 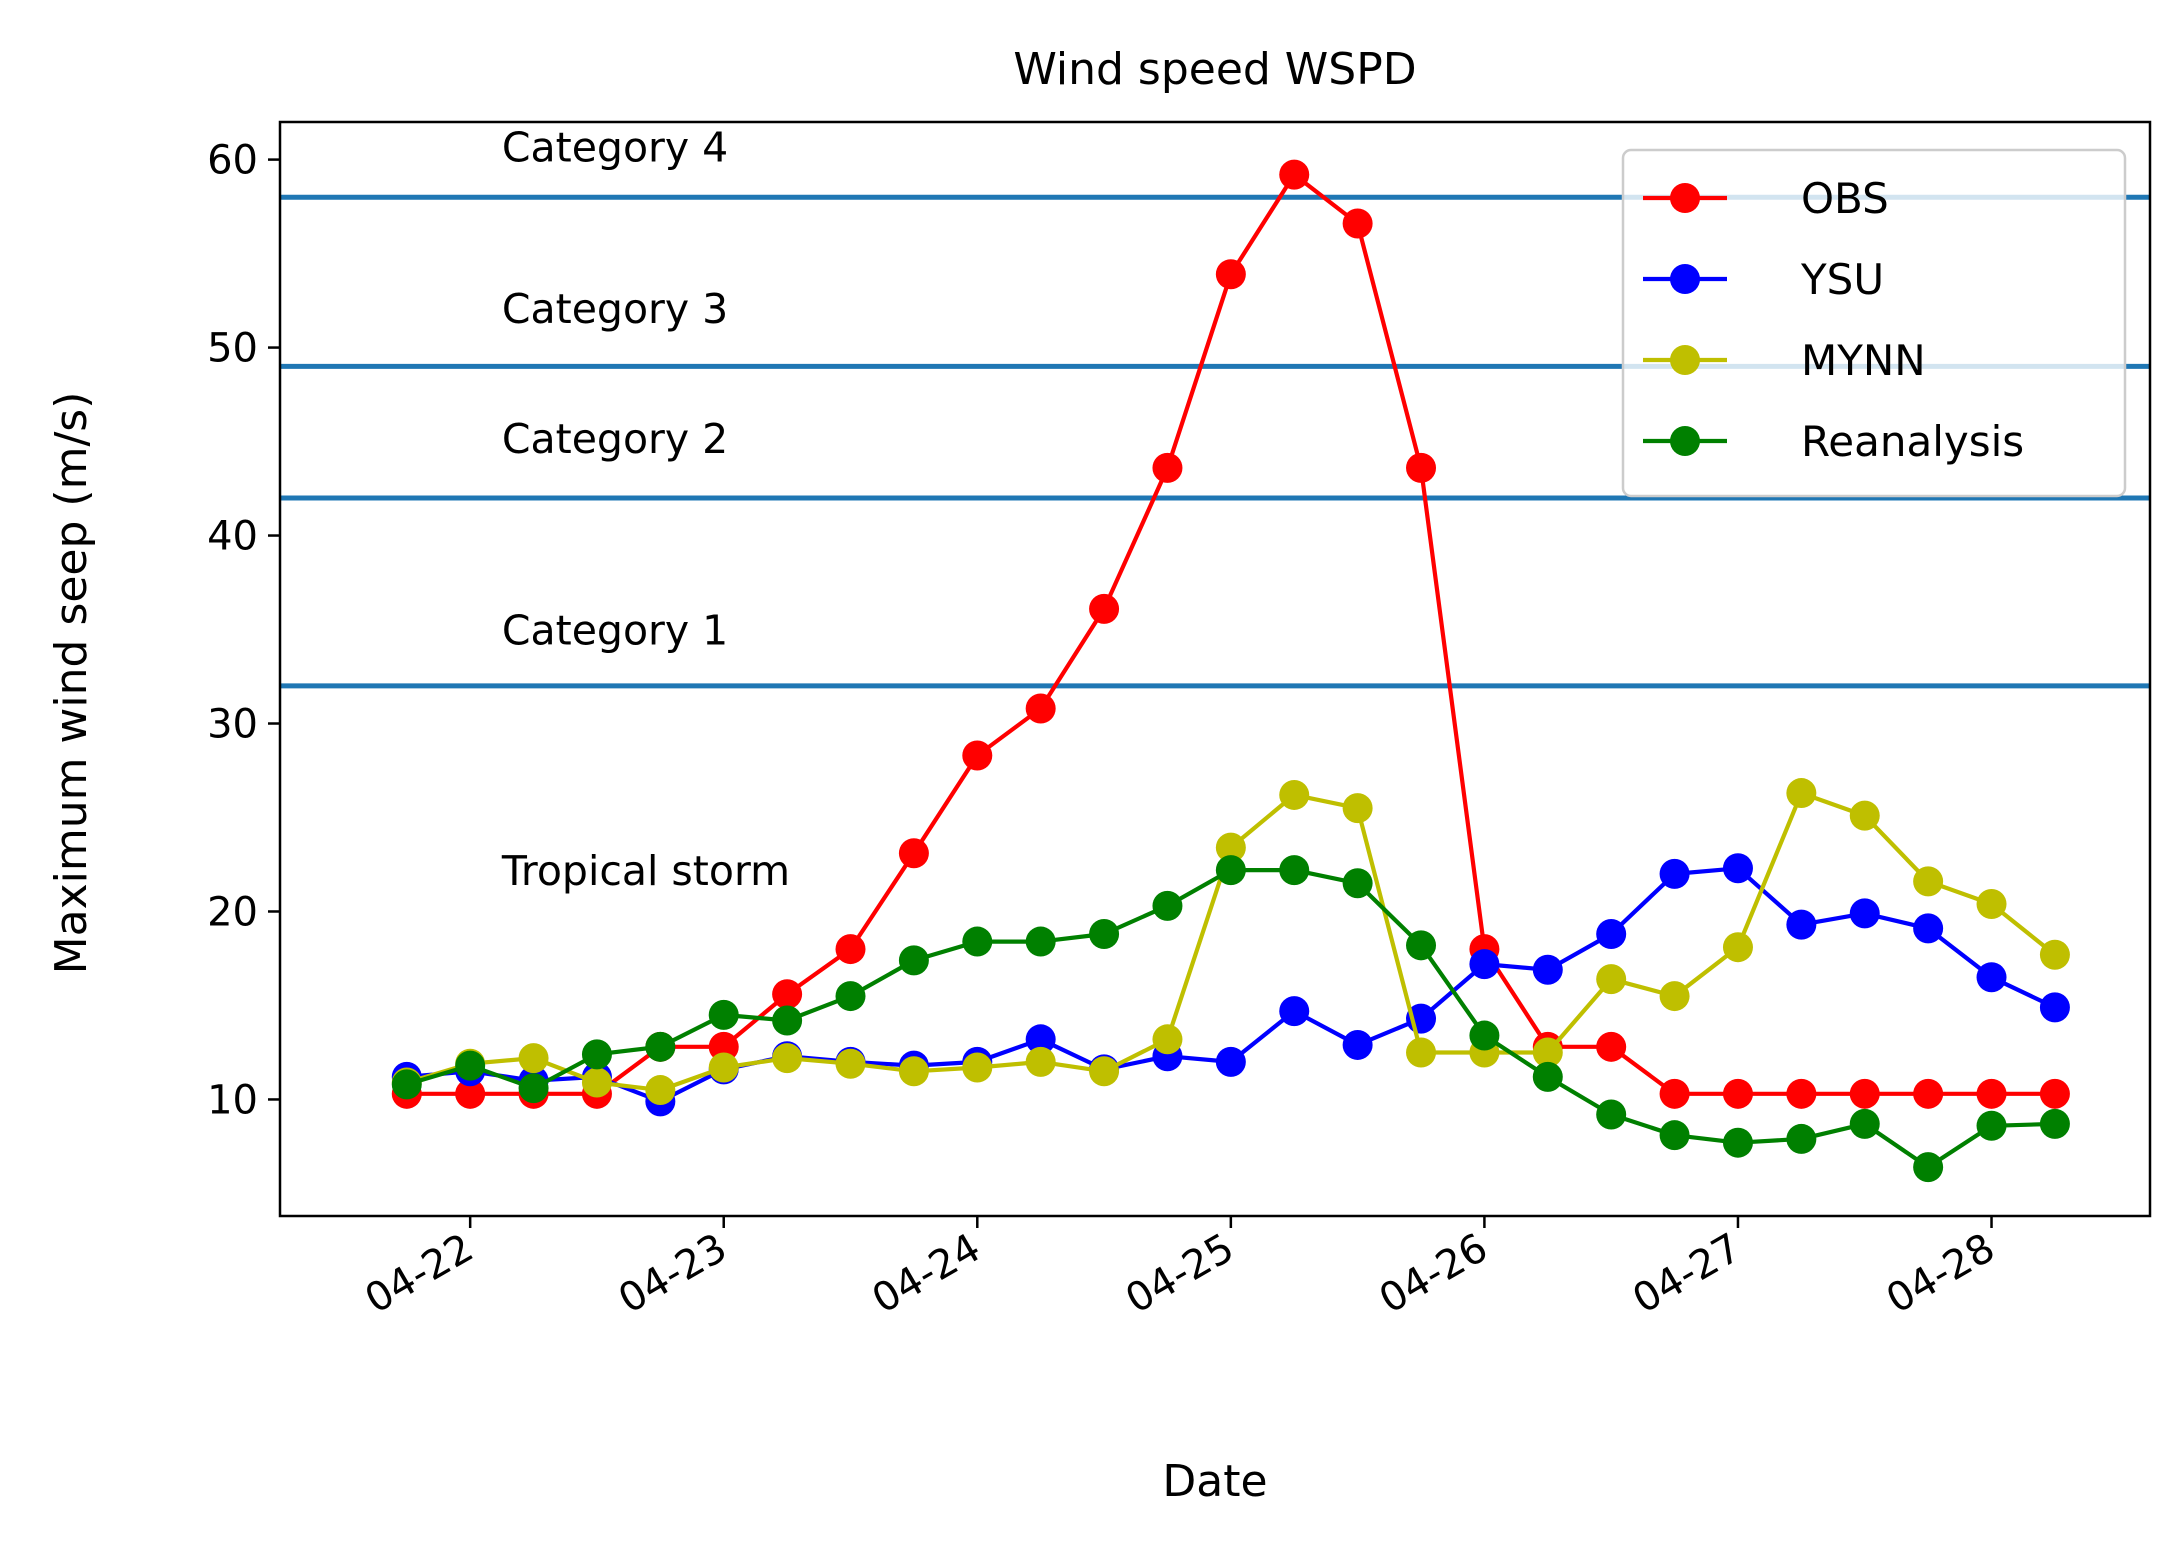 I want to click on annotation-category-4: Category 4, so click(x=615, y=147).